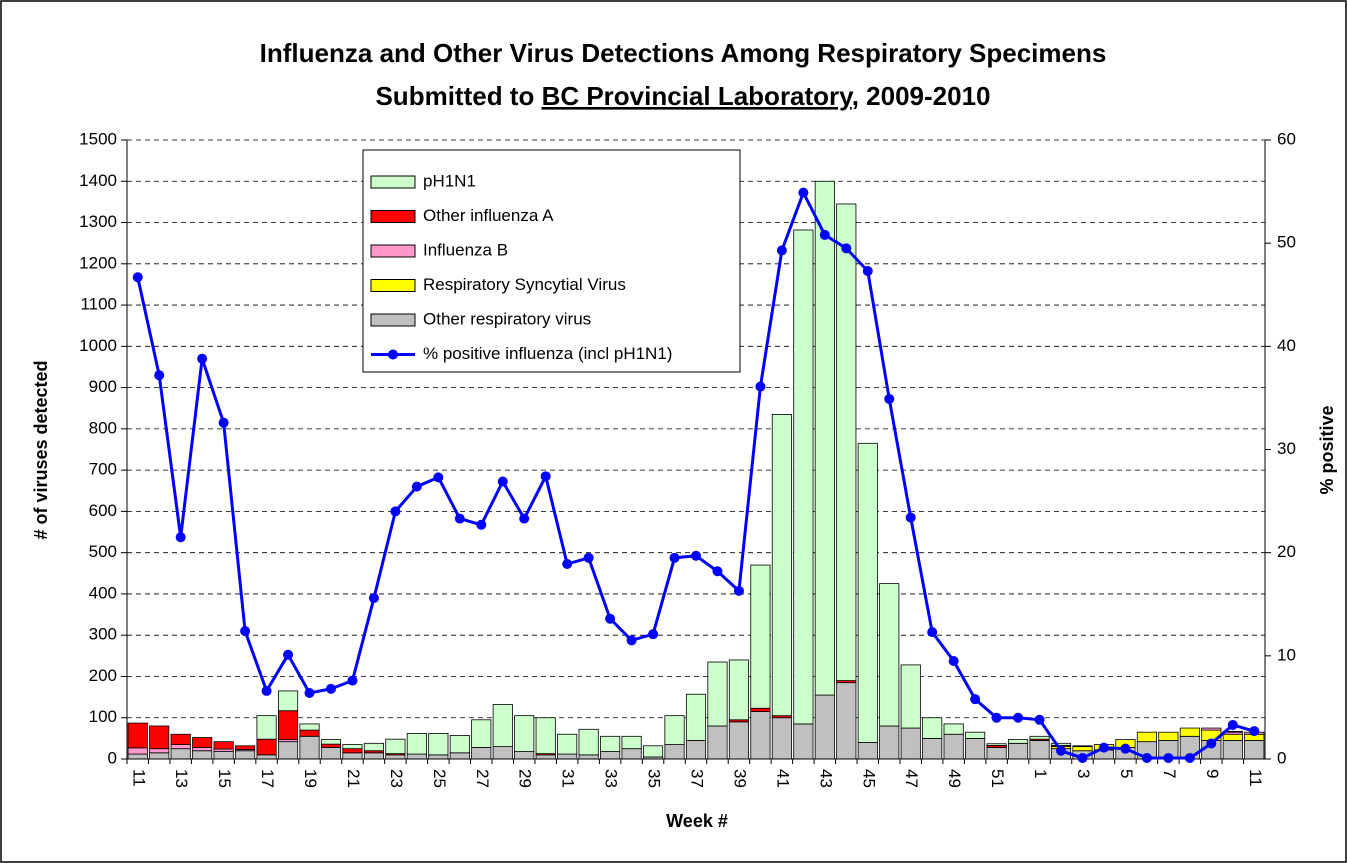 This screenshot has height=863, width=1347. What do you see at coordinates (458, 96) in the screenshot?
I see `title-text: Submitted to` at bounding box center [458, 96].